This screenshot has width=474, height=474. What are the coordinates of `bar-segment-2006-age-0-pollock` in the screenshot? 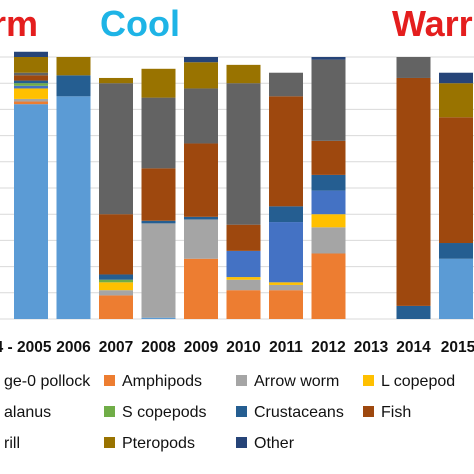 It's located at (73, 207).